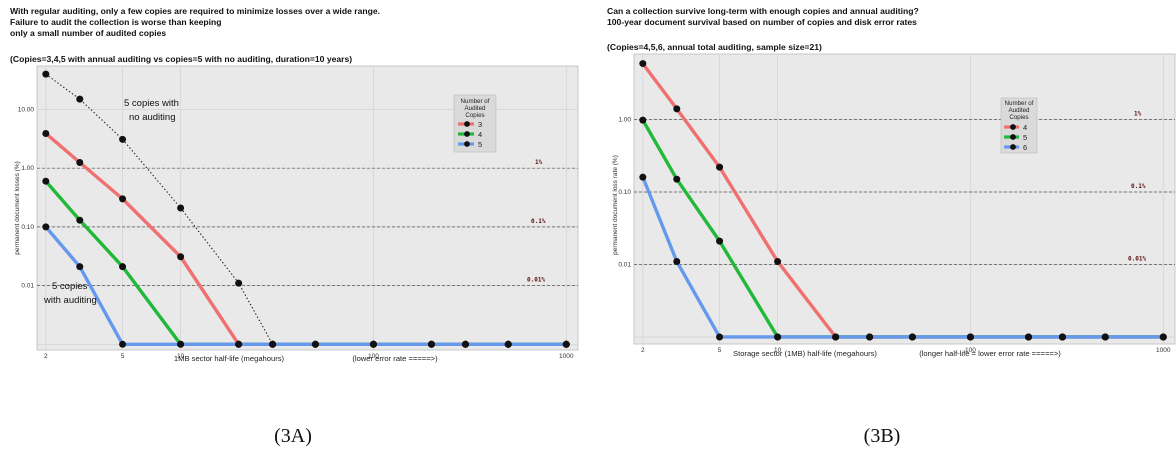 The width and height of the screenshot is (1176, 453). Describe the element at coordinates (17, 208) in the screenshot. I see `chart-a-ylabel: permanent document losses (%)` at that location.